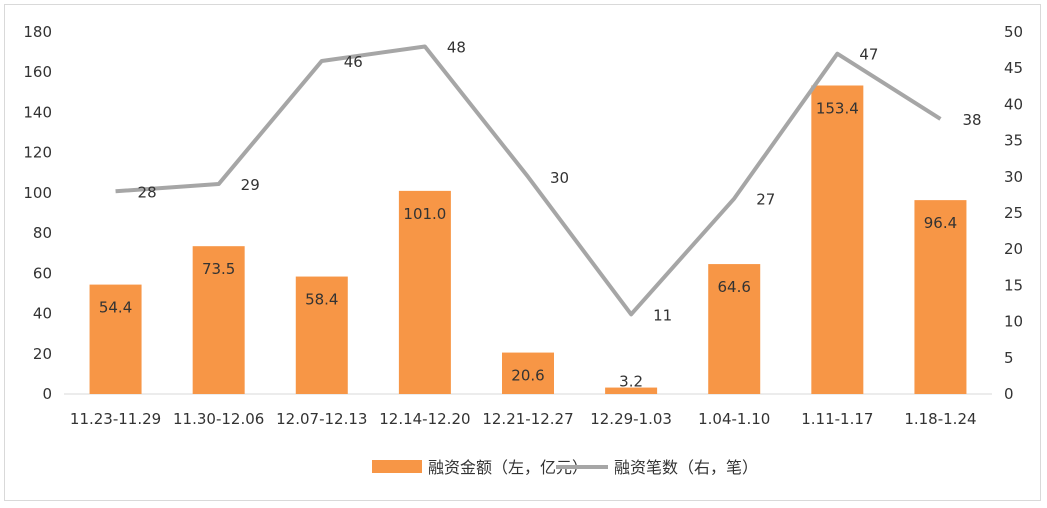  Describe the element at coordinates (508, 467) in the screenshot. I see `legend-label-bar: 融资金额（左，亿元）` at that location.